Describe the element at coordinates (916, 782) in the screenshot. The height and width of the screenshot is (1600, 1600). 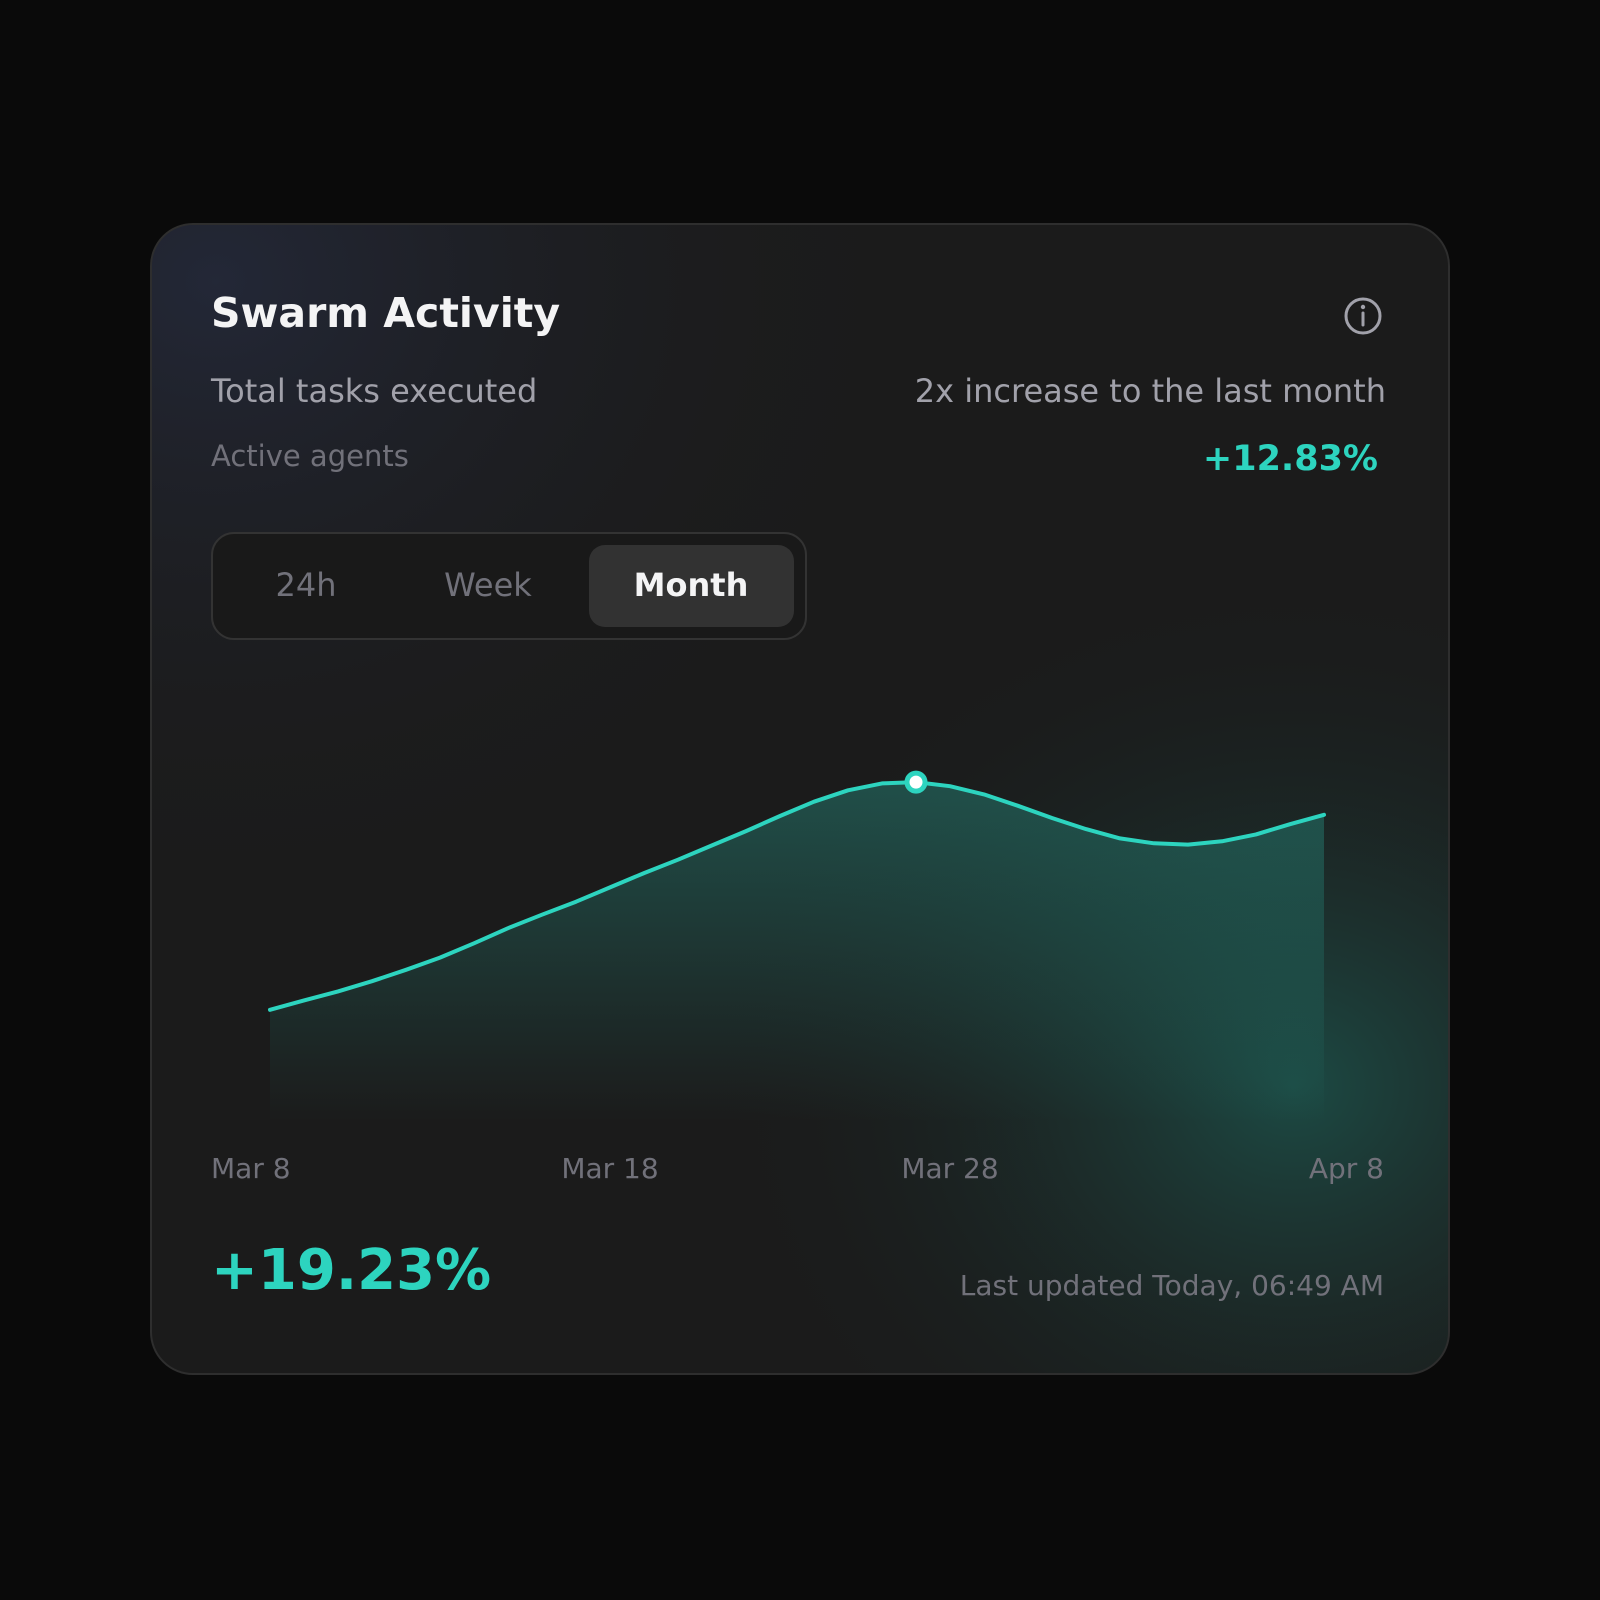
I see `highlight-point` at that location.